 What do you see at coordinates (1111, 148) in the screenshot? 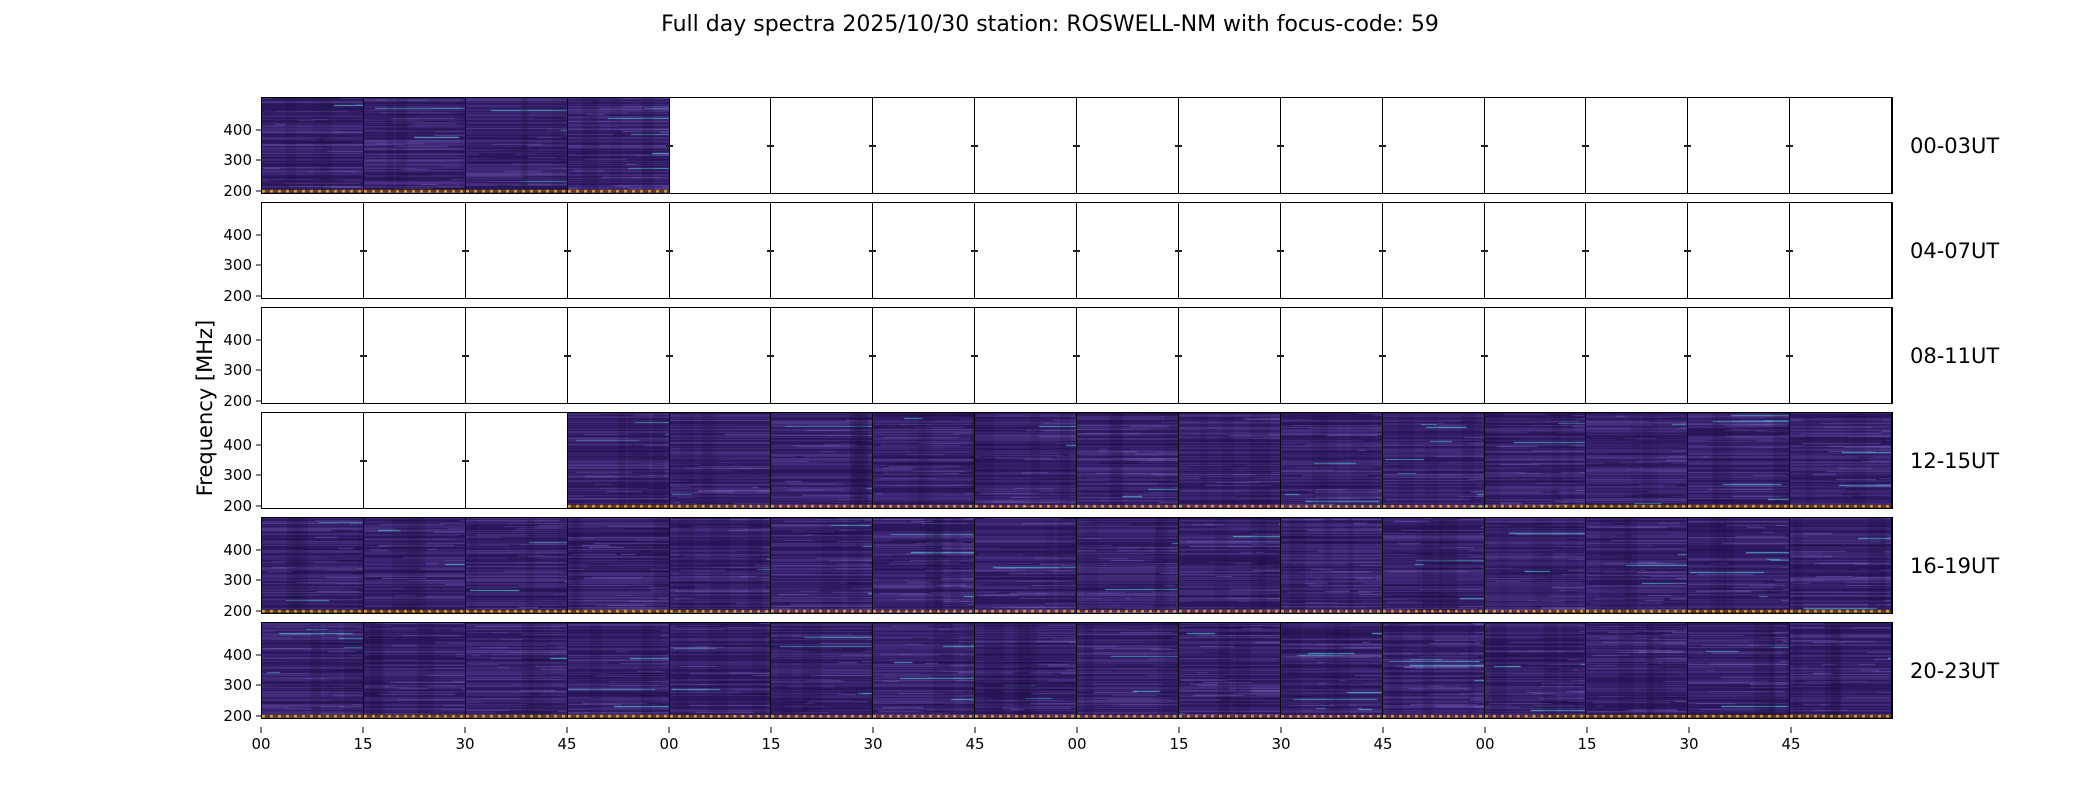
I see `spectrogram-row-00-03ut: 400 300 200 00-03UT` at bounding box center [1111, 148].